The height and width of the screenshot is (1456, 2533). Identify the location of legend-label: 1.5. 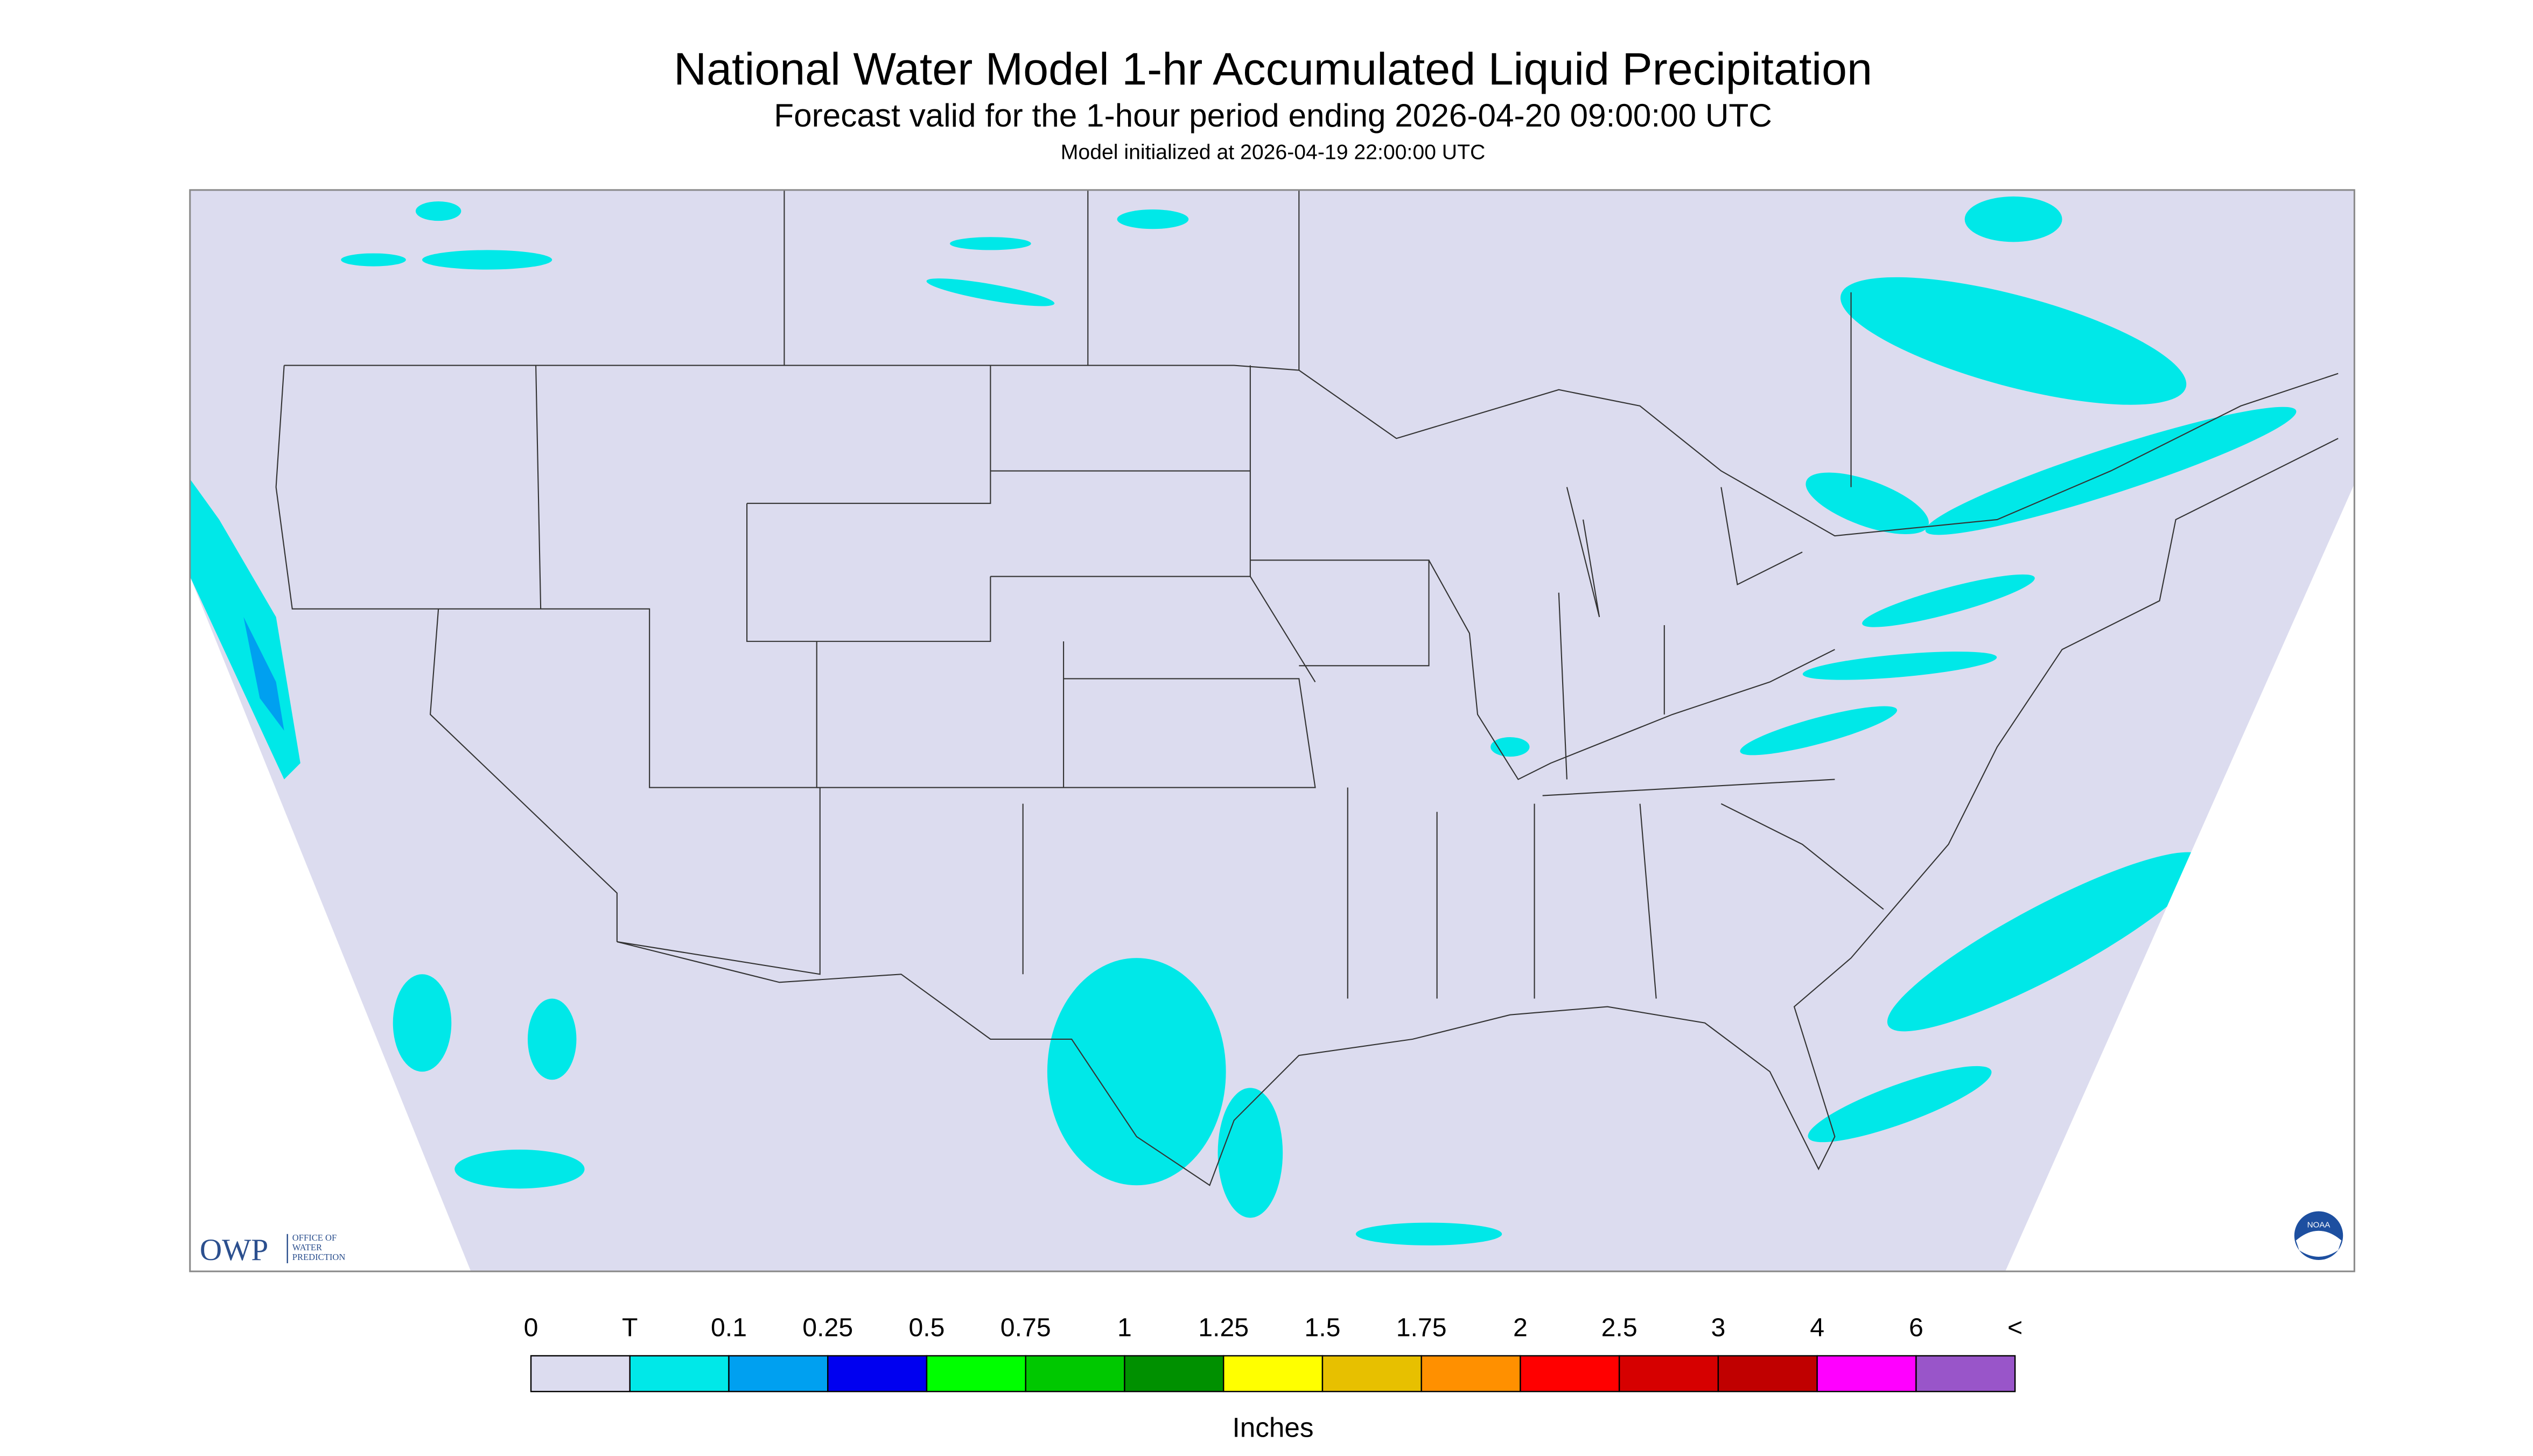
(1322, 1327).